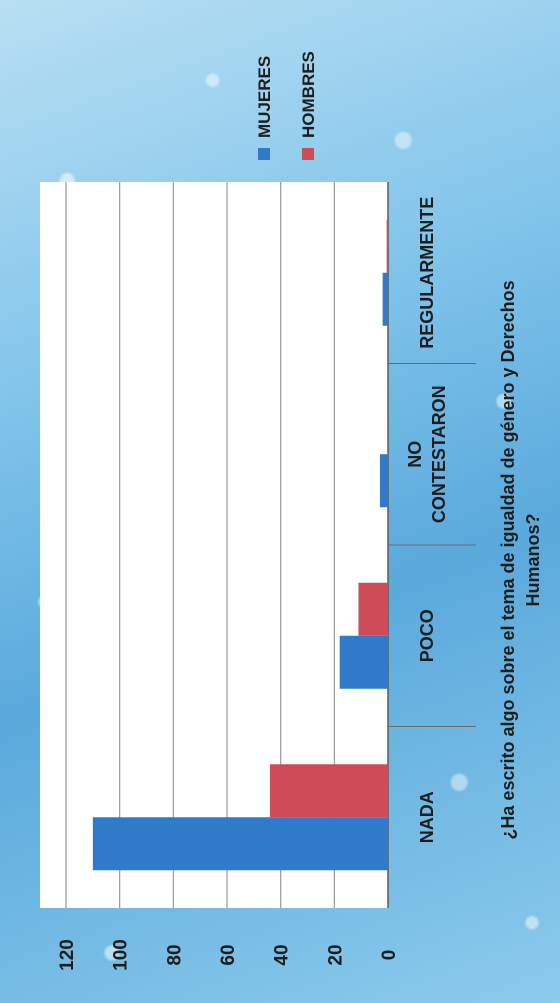 This screenshot has height=1003, width=560. What do you see at coordinates (335, 954) in the screenshot?
I see `tick-label: 20` at bounding box center [335, 954].